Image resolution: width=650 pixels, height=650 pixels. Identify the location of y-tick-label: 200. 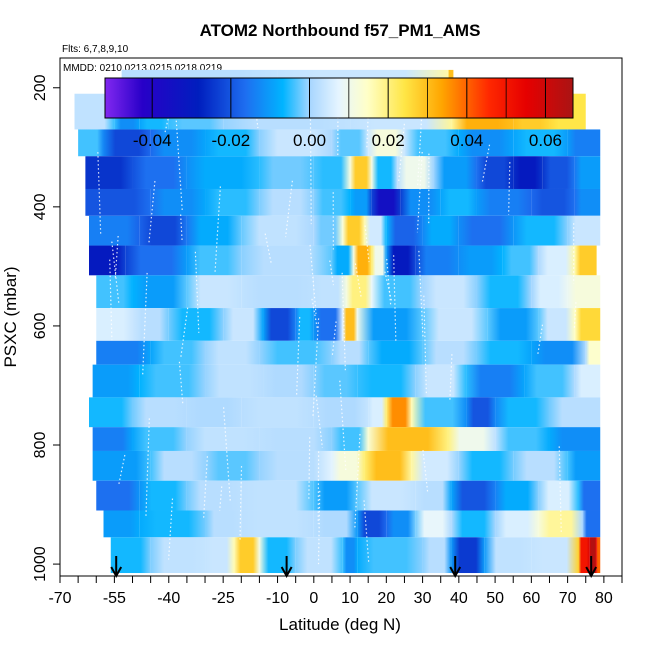
(40, 87).